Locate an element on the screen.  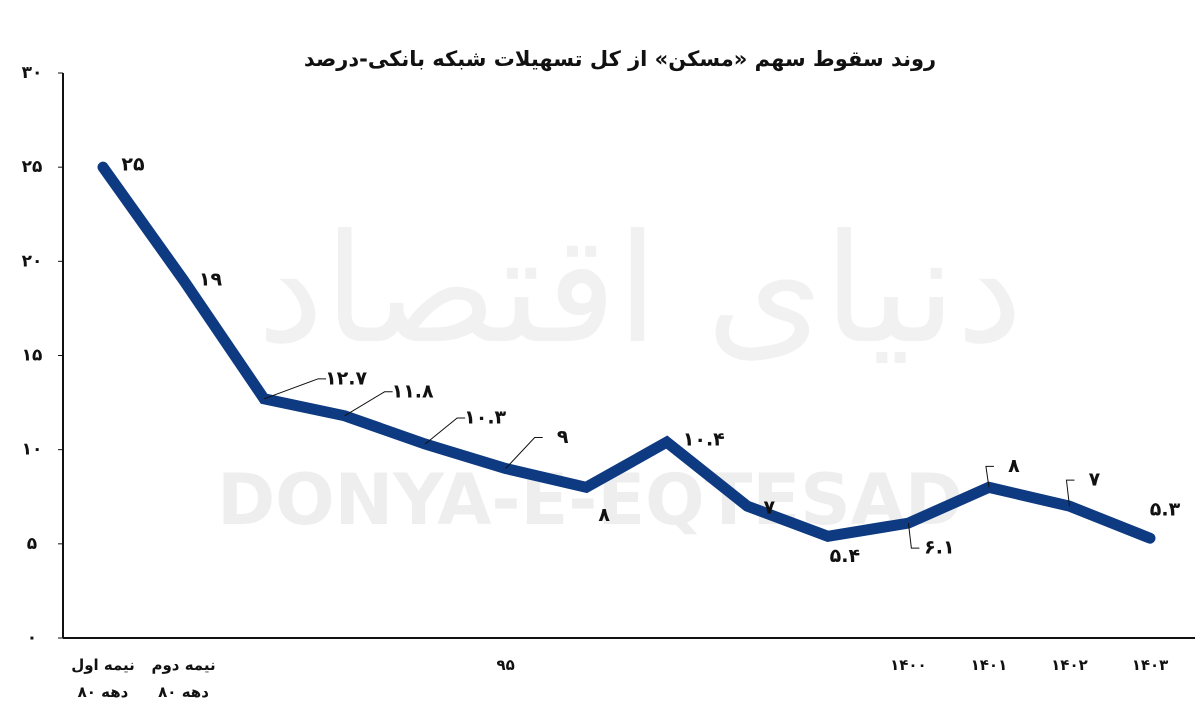
data-label: ۱۲.۷ is located at coordinates (346, 378).